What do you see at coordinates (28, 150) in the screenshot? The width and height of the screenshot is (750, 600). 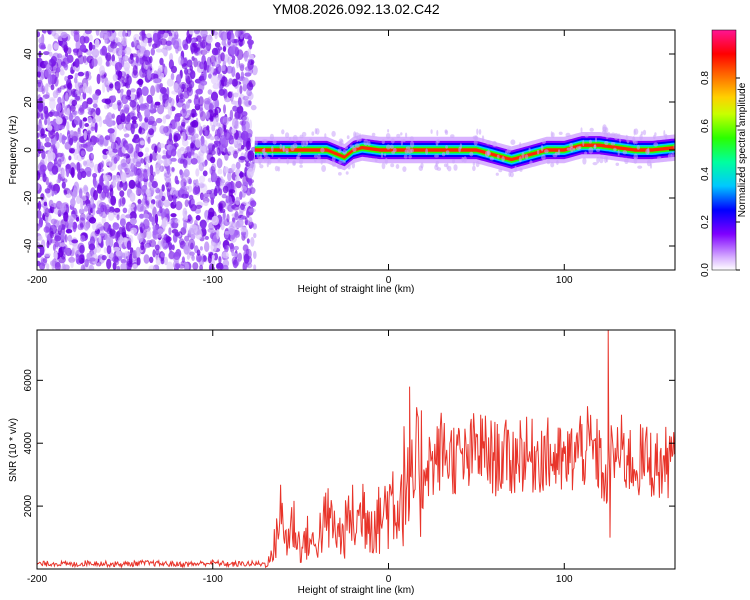 I see `y-tick-label: 0` at bounding box center [28, 150].